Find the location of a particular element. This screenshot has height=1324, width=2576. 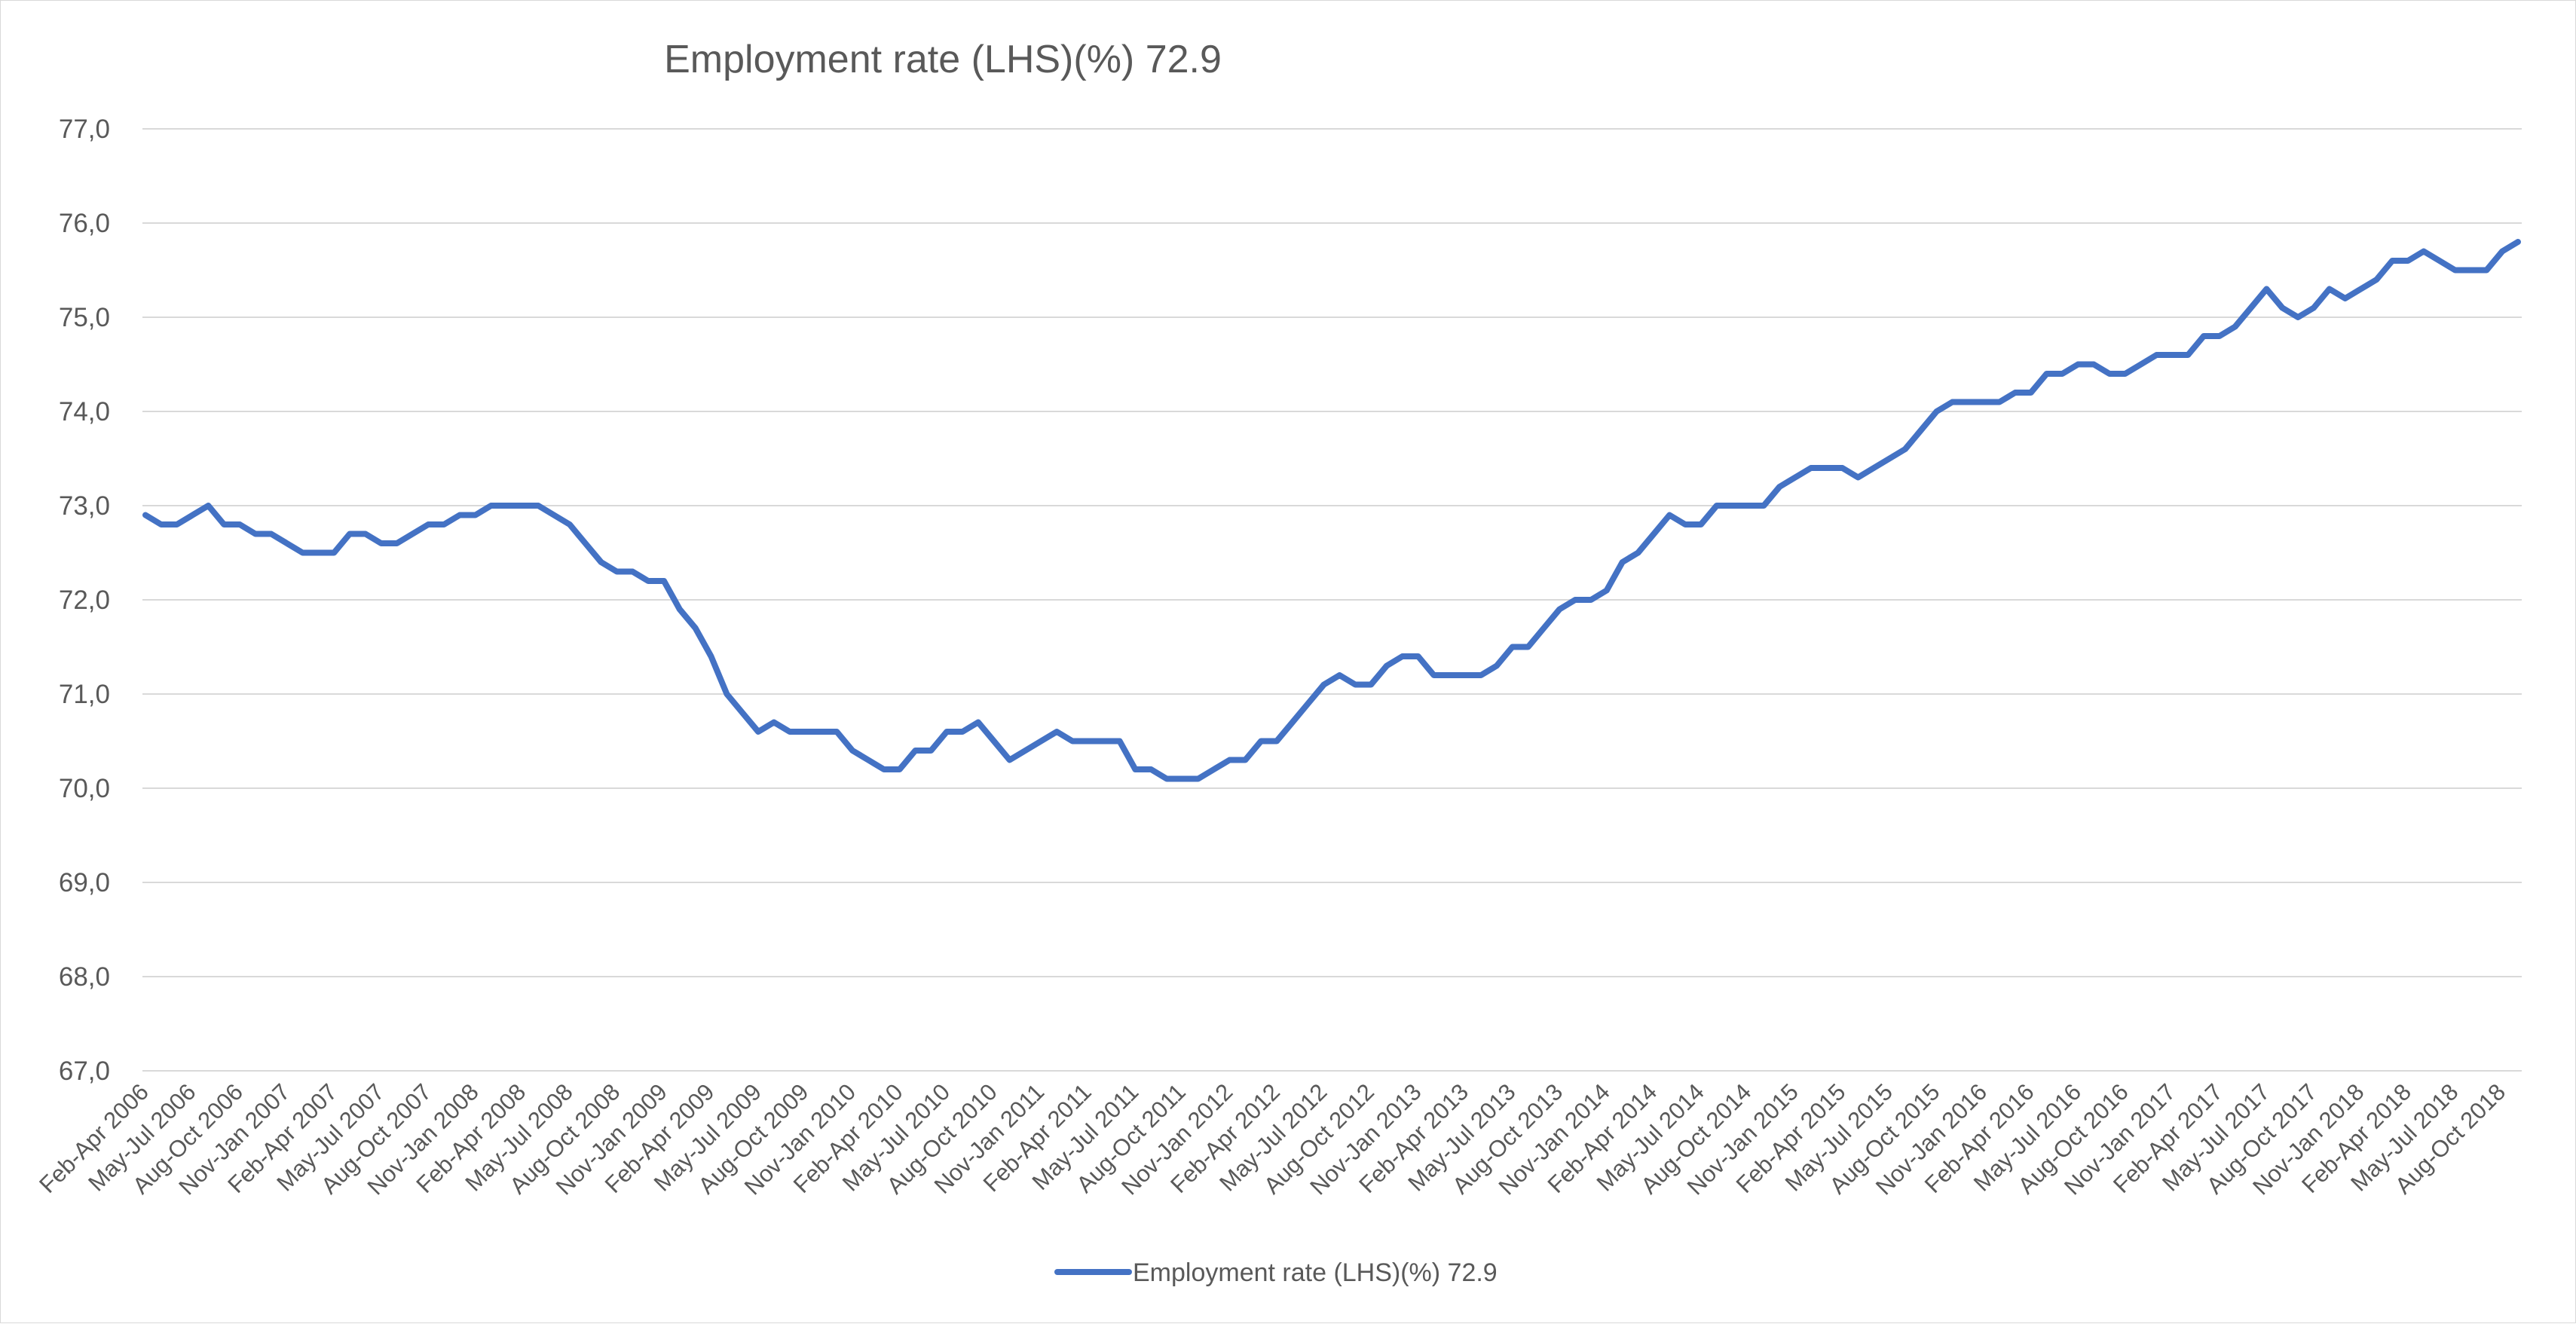

y-tick-label: 74,0 is located at coordinates (84, 412).